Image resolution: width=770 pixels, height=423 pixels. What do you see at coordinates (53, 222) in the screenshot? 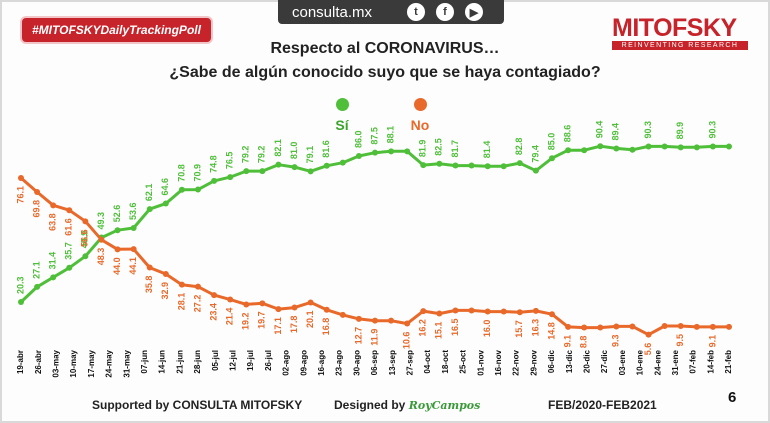
I see `data-label-no: 63.8` at bounding box center [53, 222].